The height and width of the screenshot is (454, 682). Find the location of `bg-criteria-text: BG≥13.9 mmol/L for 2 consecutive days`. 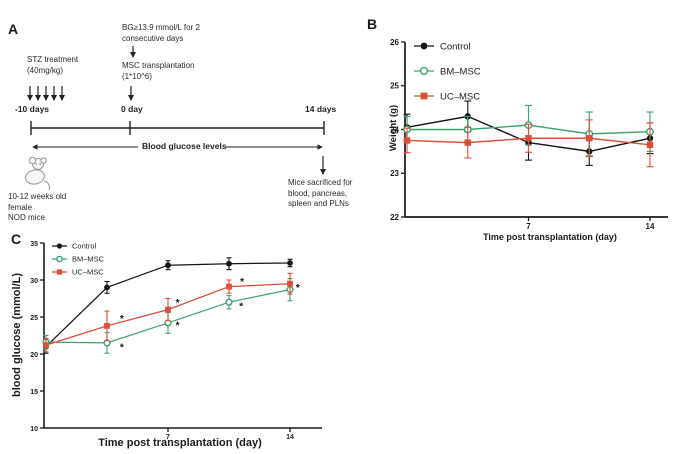

bg-criteria-text: BG≥13.9 mmol/L for 2 consecutive days is located at coordinates (161, 33).